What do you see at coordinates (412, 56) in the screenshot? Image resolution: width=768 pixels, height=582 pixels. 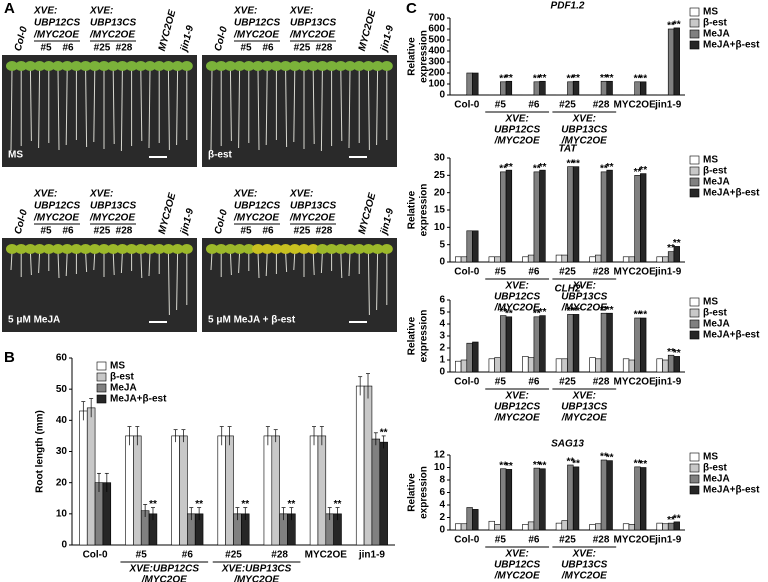 I see `y-axis-label: Relative` at bounding box center [412, 56].